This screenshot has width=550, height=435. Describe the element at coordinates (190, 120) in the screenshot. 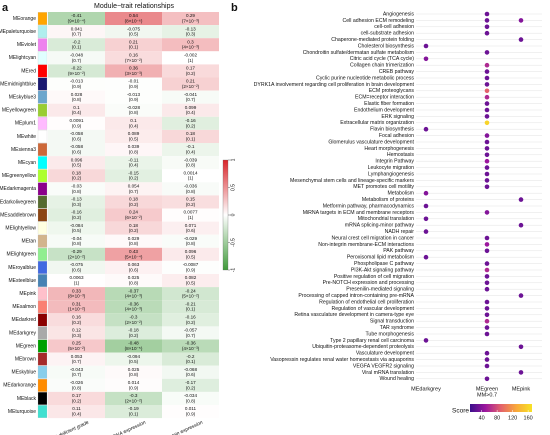

I see `cell-value: -0.16` at that location.